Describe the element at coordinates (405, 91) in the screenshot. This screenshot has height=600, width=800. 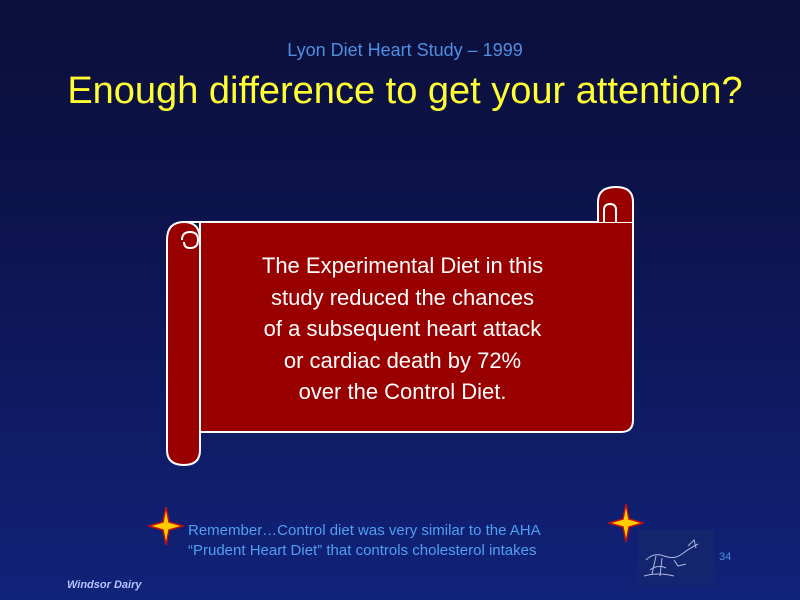
I see `slide-title: Enough difference to get your attention?` at that location.